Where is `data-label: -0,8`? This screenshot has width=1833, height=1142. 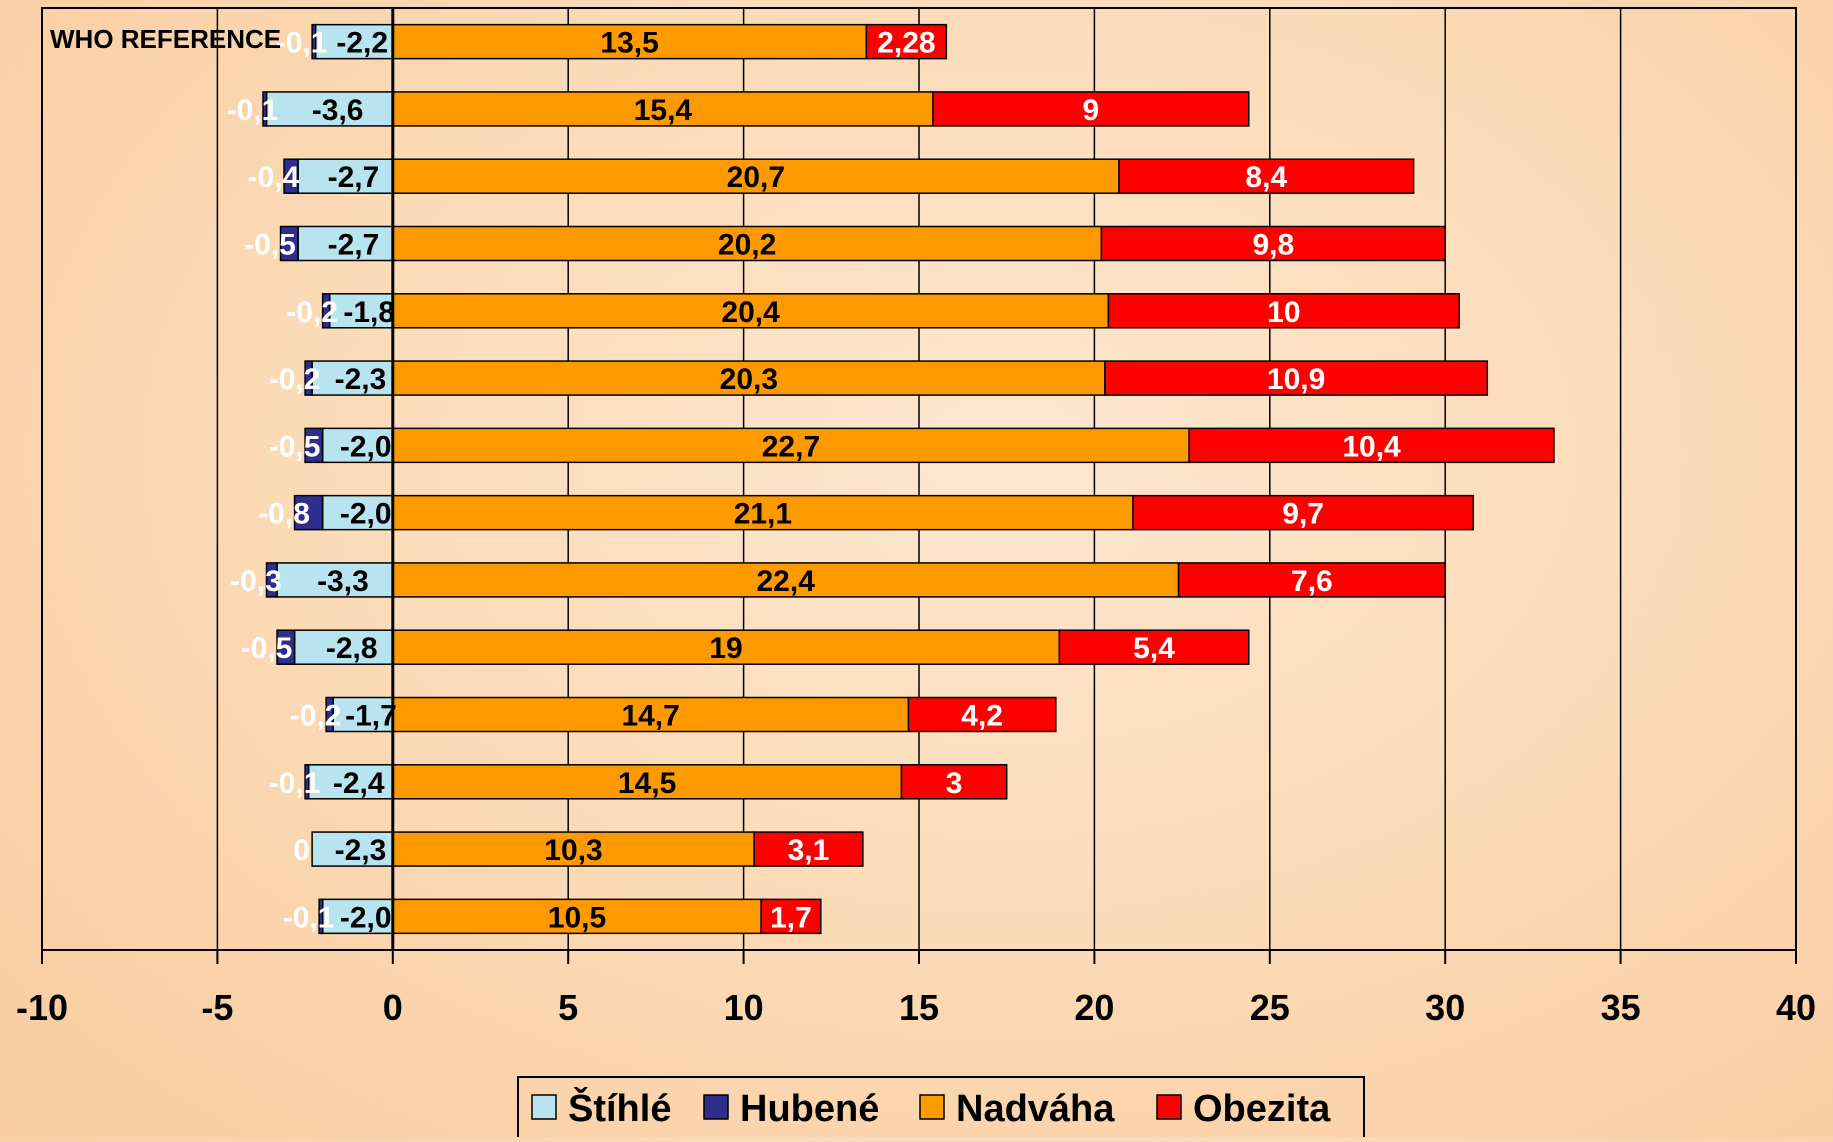 data-label: -0,8 is located at coordinates (284, 514).